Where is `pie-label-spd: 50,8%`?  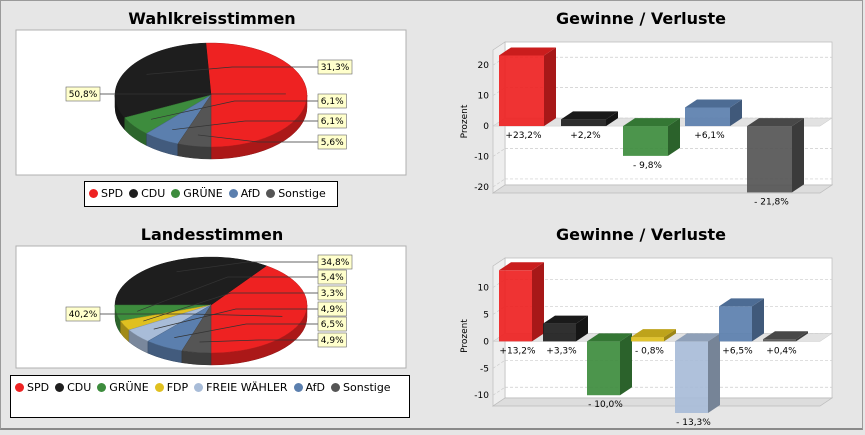 pie-label-spd: 50,8% is located at coordinates (83, 95).